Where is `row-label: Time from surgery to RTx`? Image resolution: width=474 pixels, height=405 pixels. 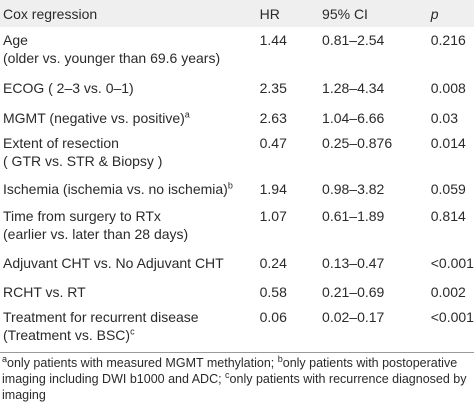 row-label: Time from surgery to RTx is located at coordinates (82, 216).